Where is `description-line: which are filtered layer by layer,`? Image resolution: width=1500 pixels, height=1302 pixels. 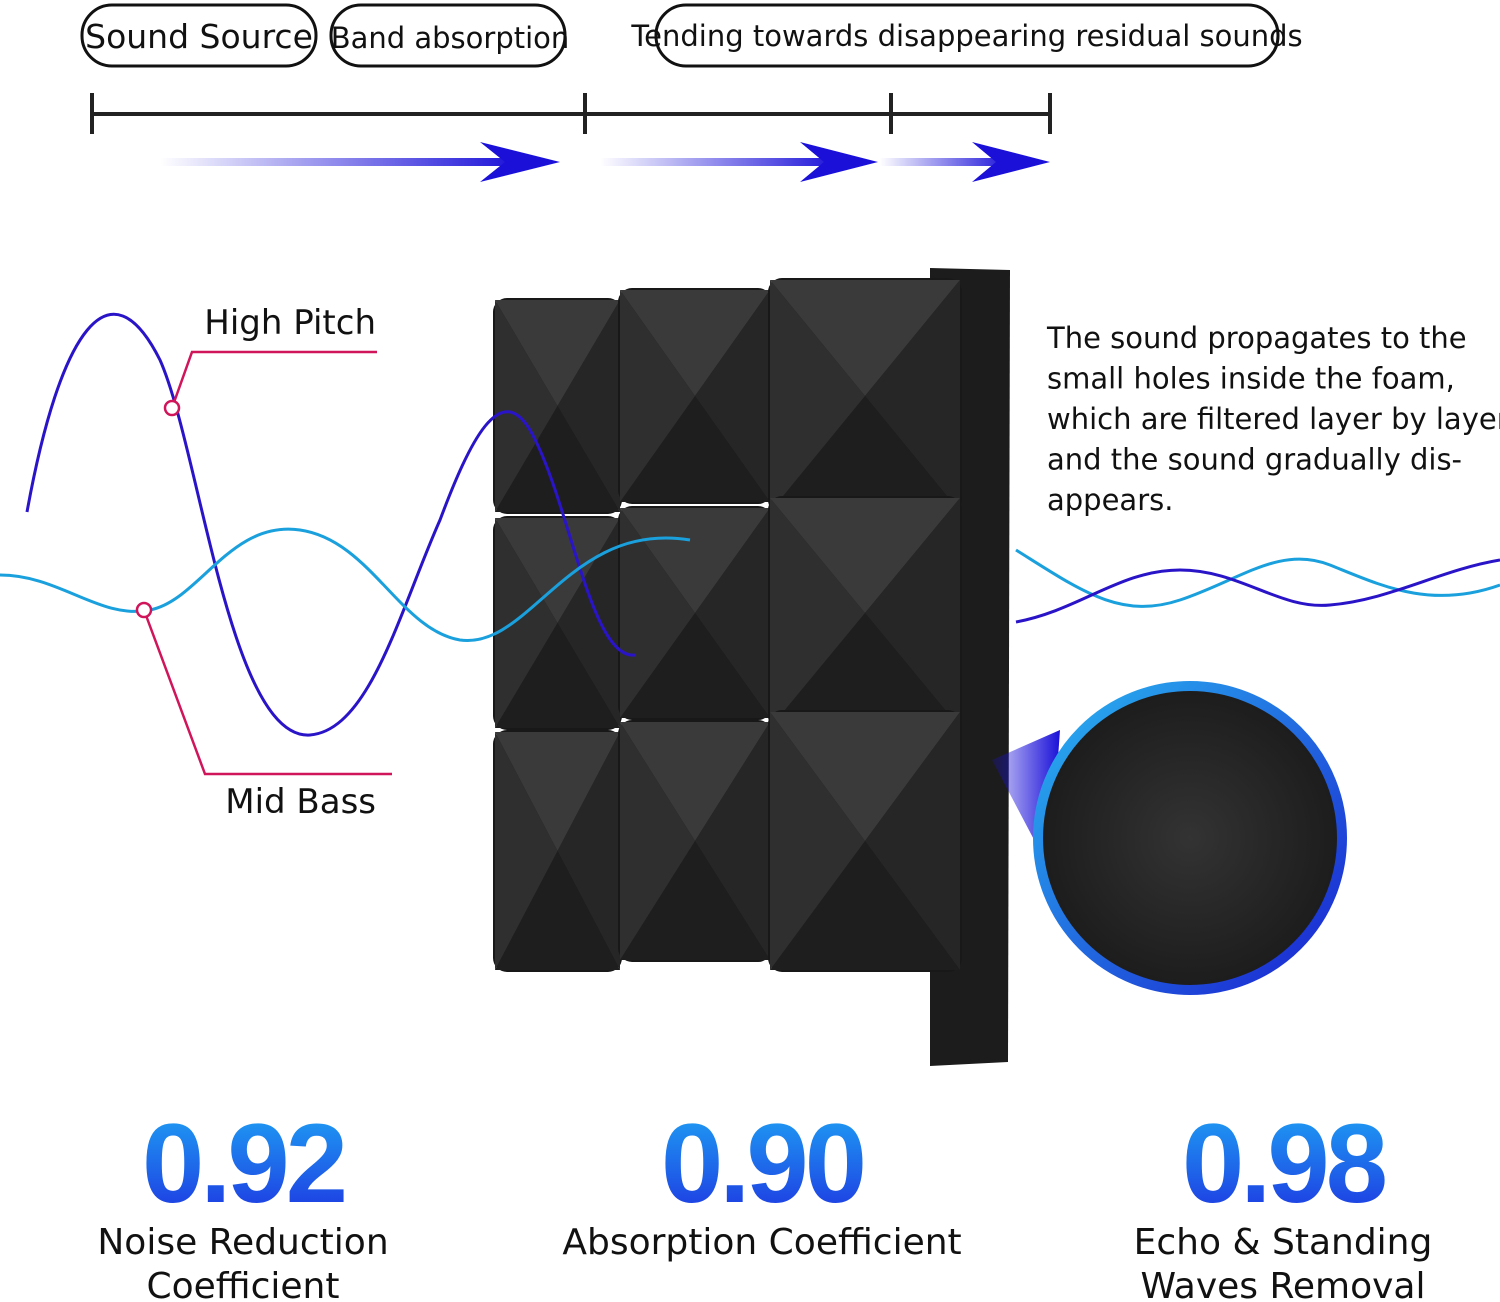
description-line: which are filtered layer by layer, is located at coordinates (1273, 419).